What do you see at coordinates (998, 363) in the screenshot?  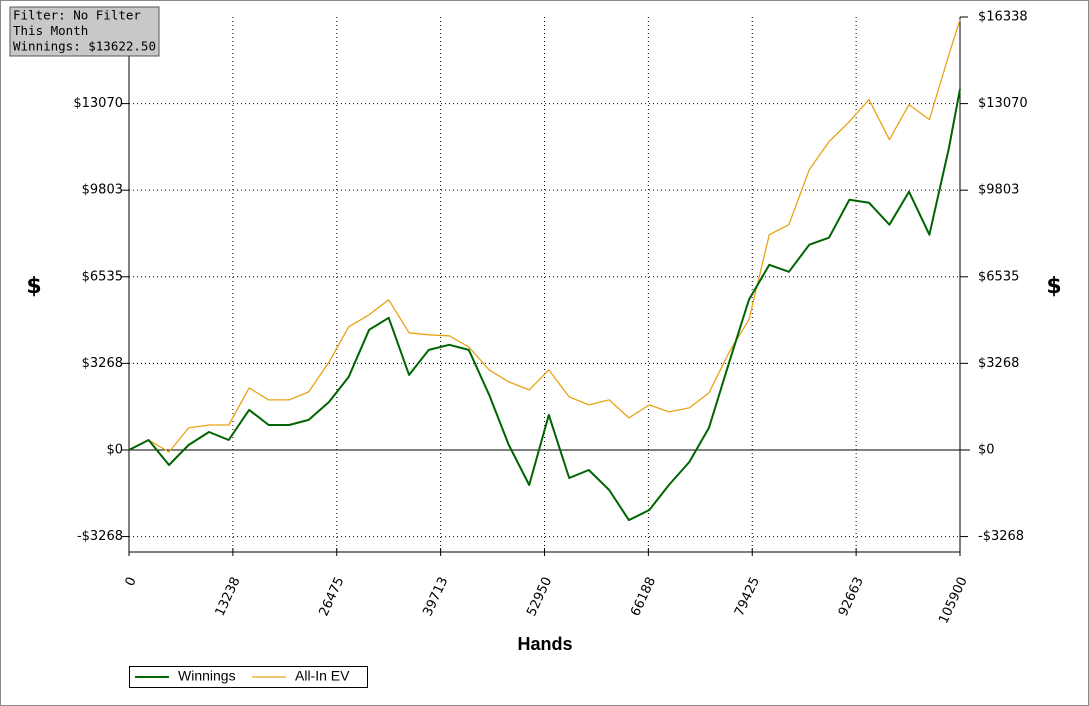 I see `y2-tick-label: $3268` at bounding box center [998, 363].